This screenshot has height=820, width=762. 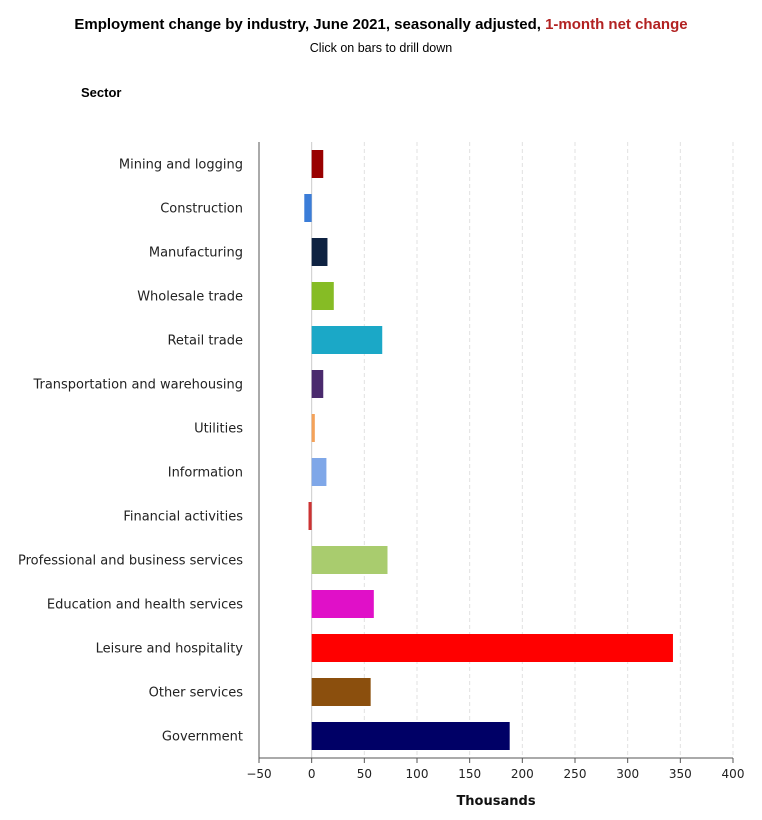 What do you see at coordinates (522, 774) in the screenshot?
I see `tick-label: 200` at bounding box center [522, 774].